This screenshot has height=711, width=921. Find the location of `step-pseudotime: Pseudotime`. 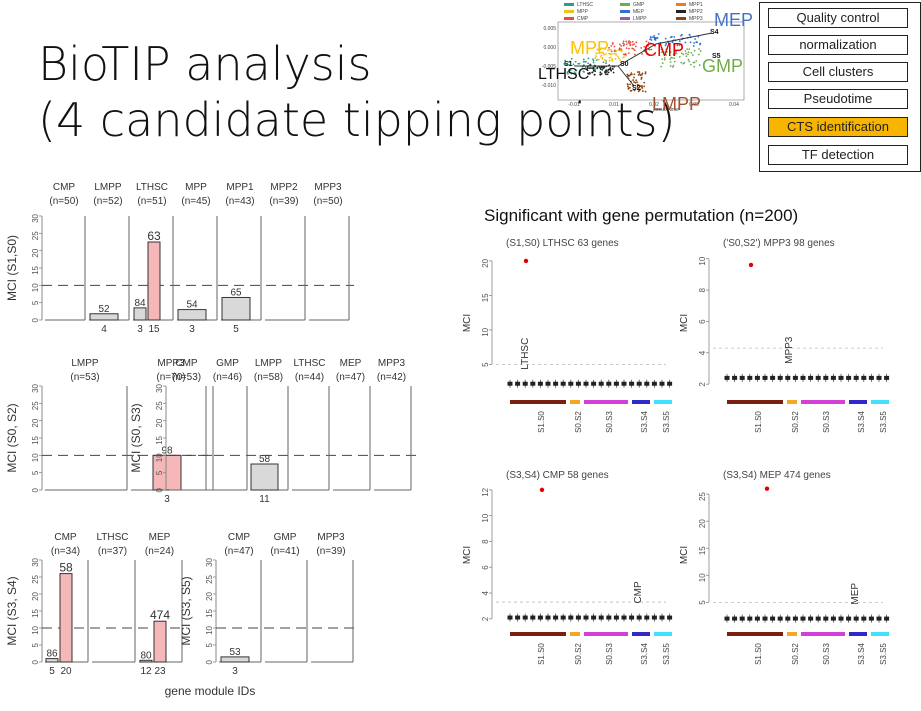

step-pseudotime: Pseudotime is located at coordinates (838, 99).